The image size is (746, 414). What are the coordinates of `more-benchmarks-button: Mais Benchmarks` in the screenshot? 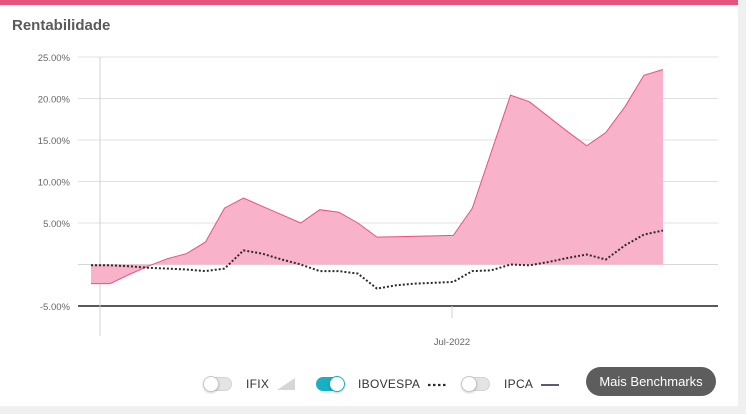 It's located at (651, 381).